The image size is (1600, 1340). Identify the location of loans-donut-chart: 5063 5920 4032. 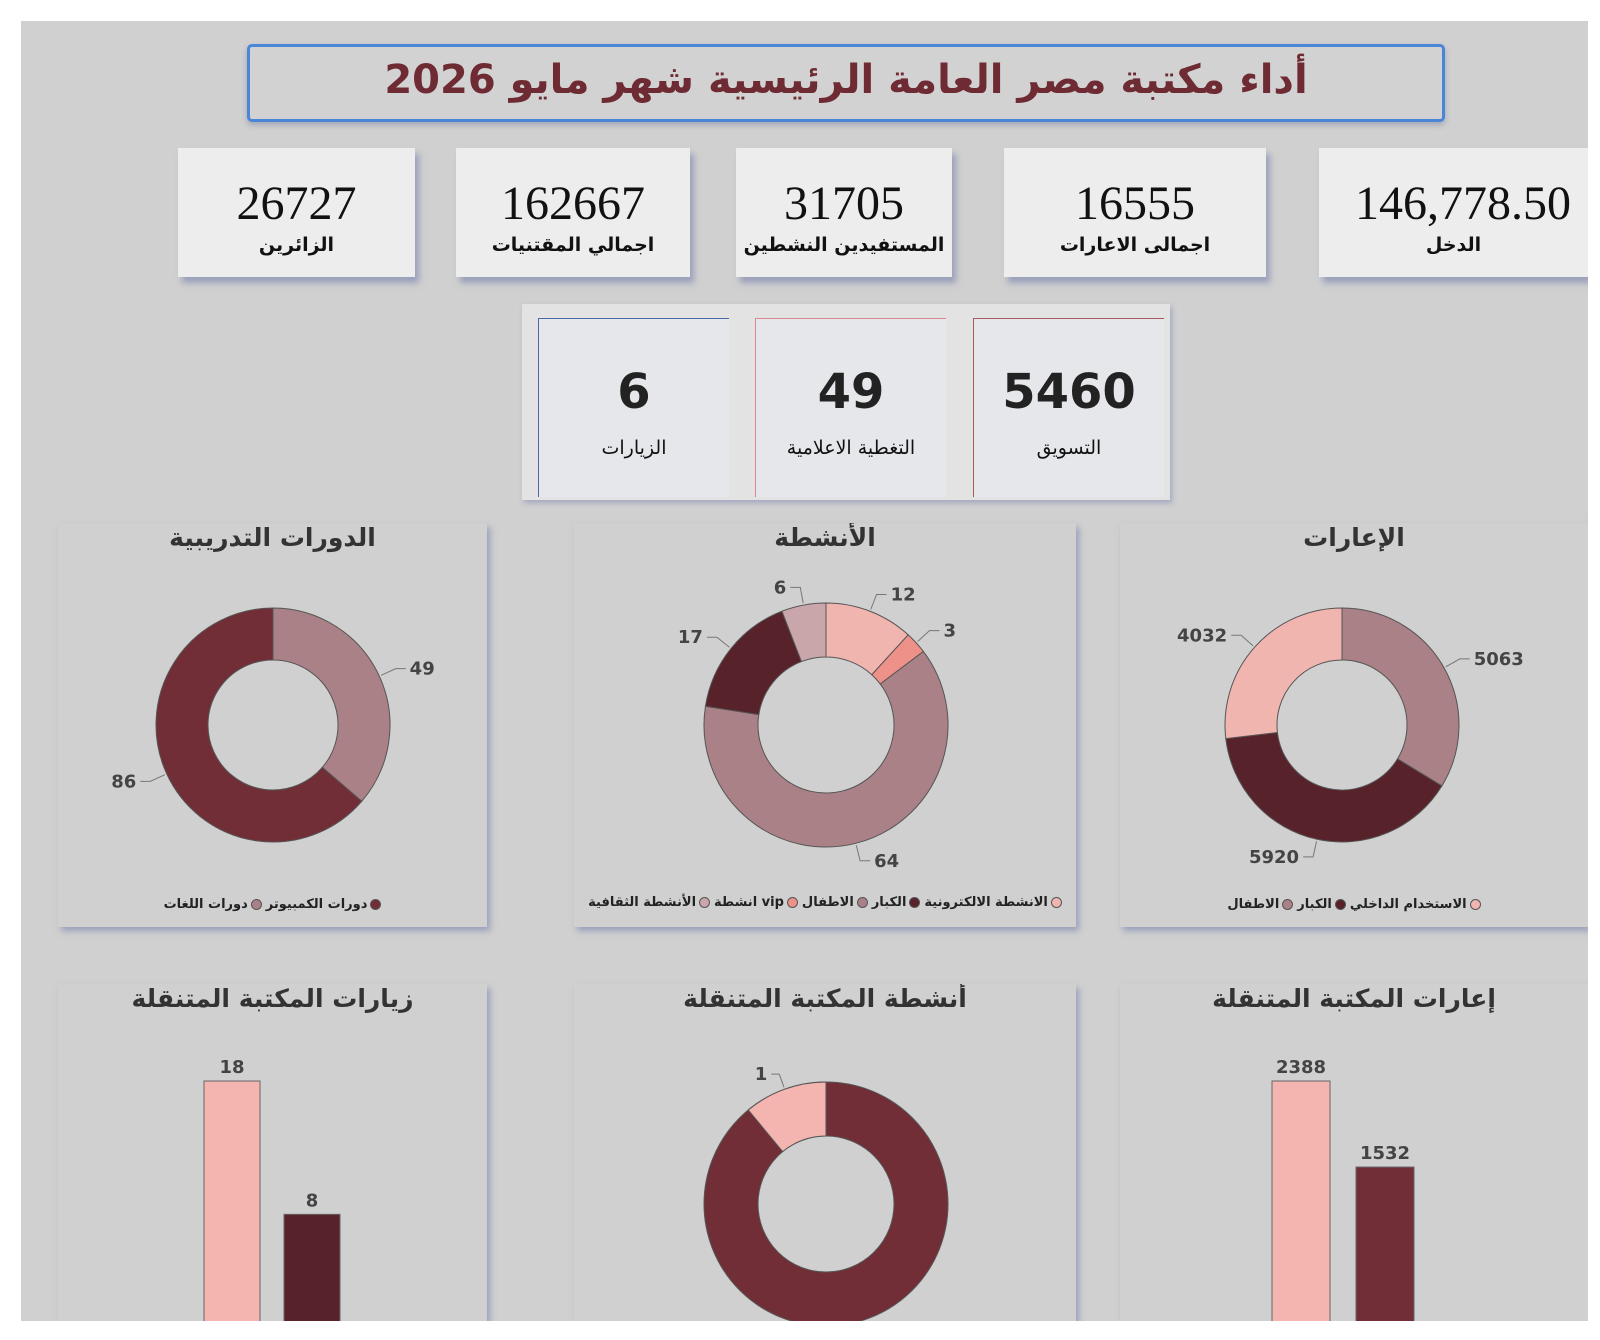
(1350, 737).